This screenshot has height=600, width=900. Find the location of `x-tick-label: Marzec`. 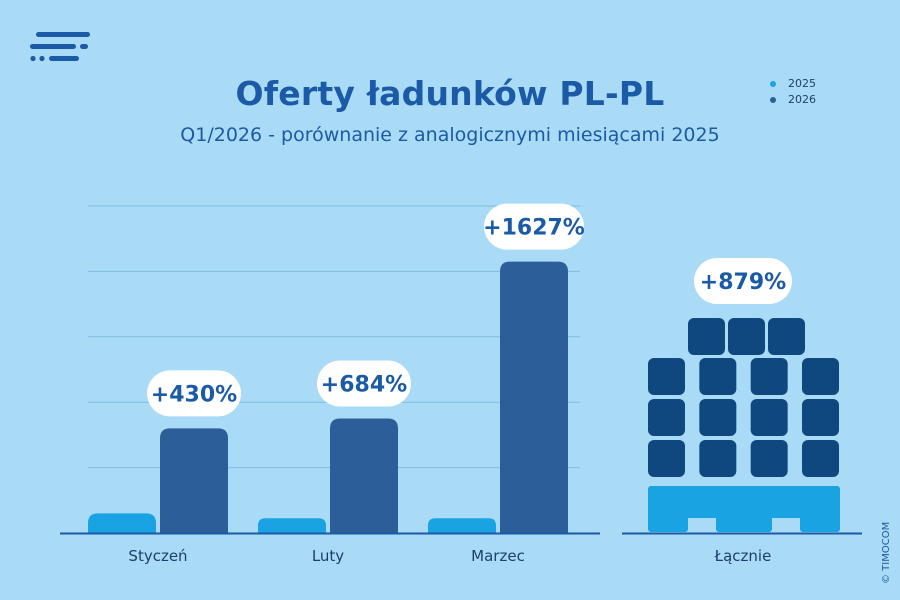

x-tick-label: Marzec is located at coordinates (498, 556).